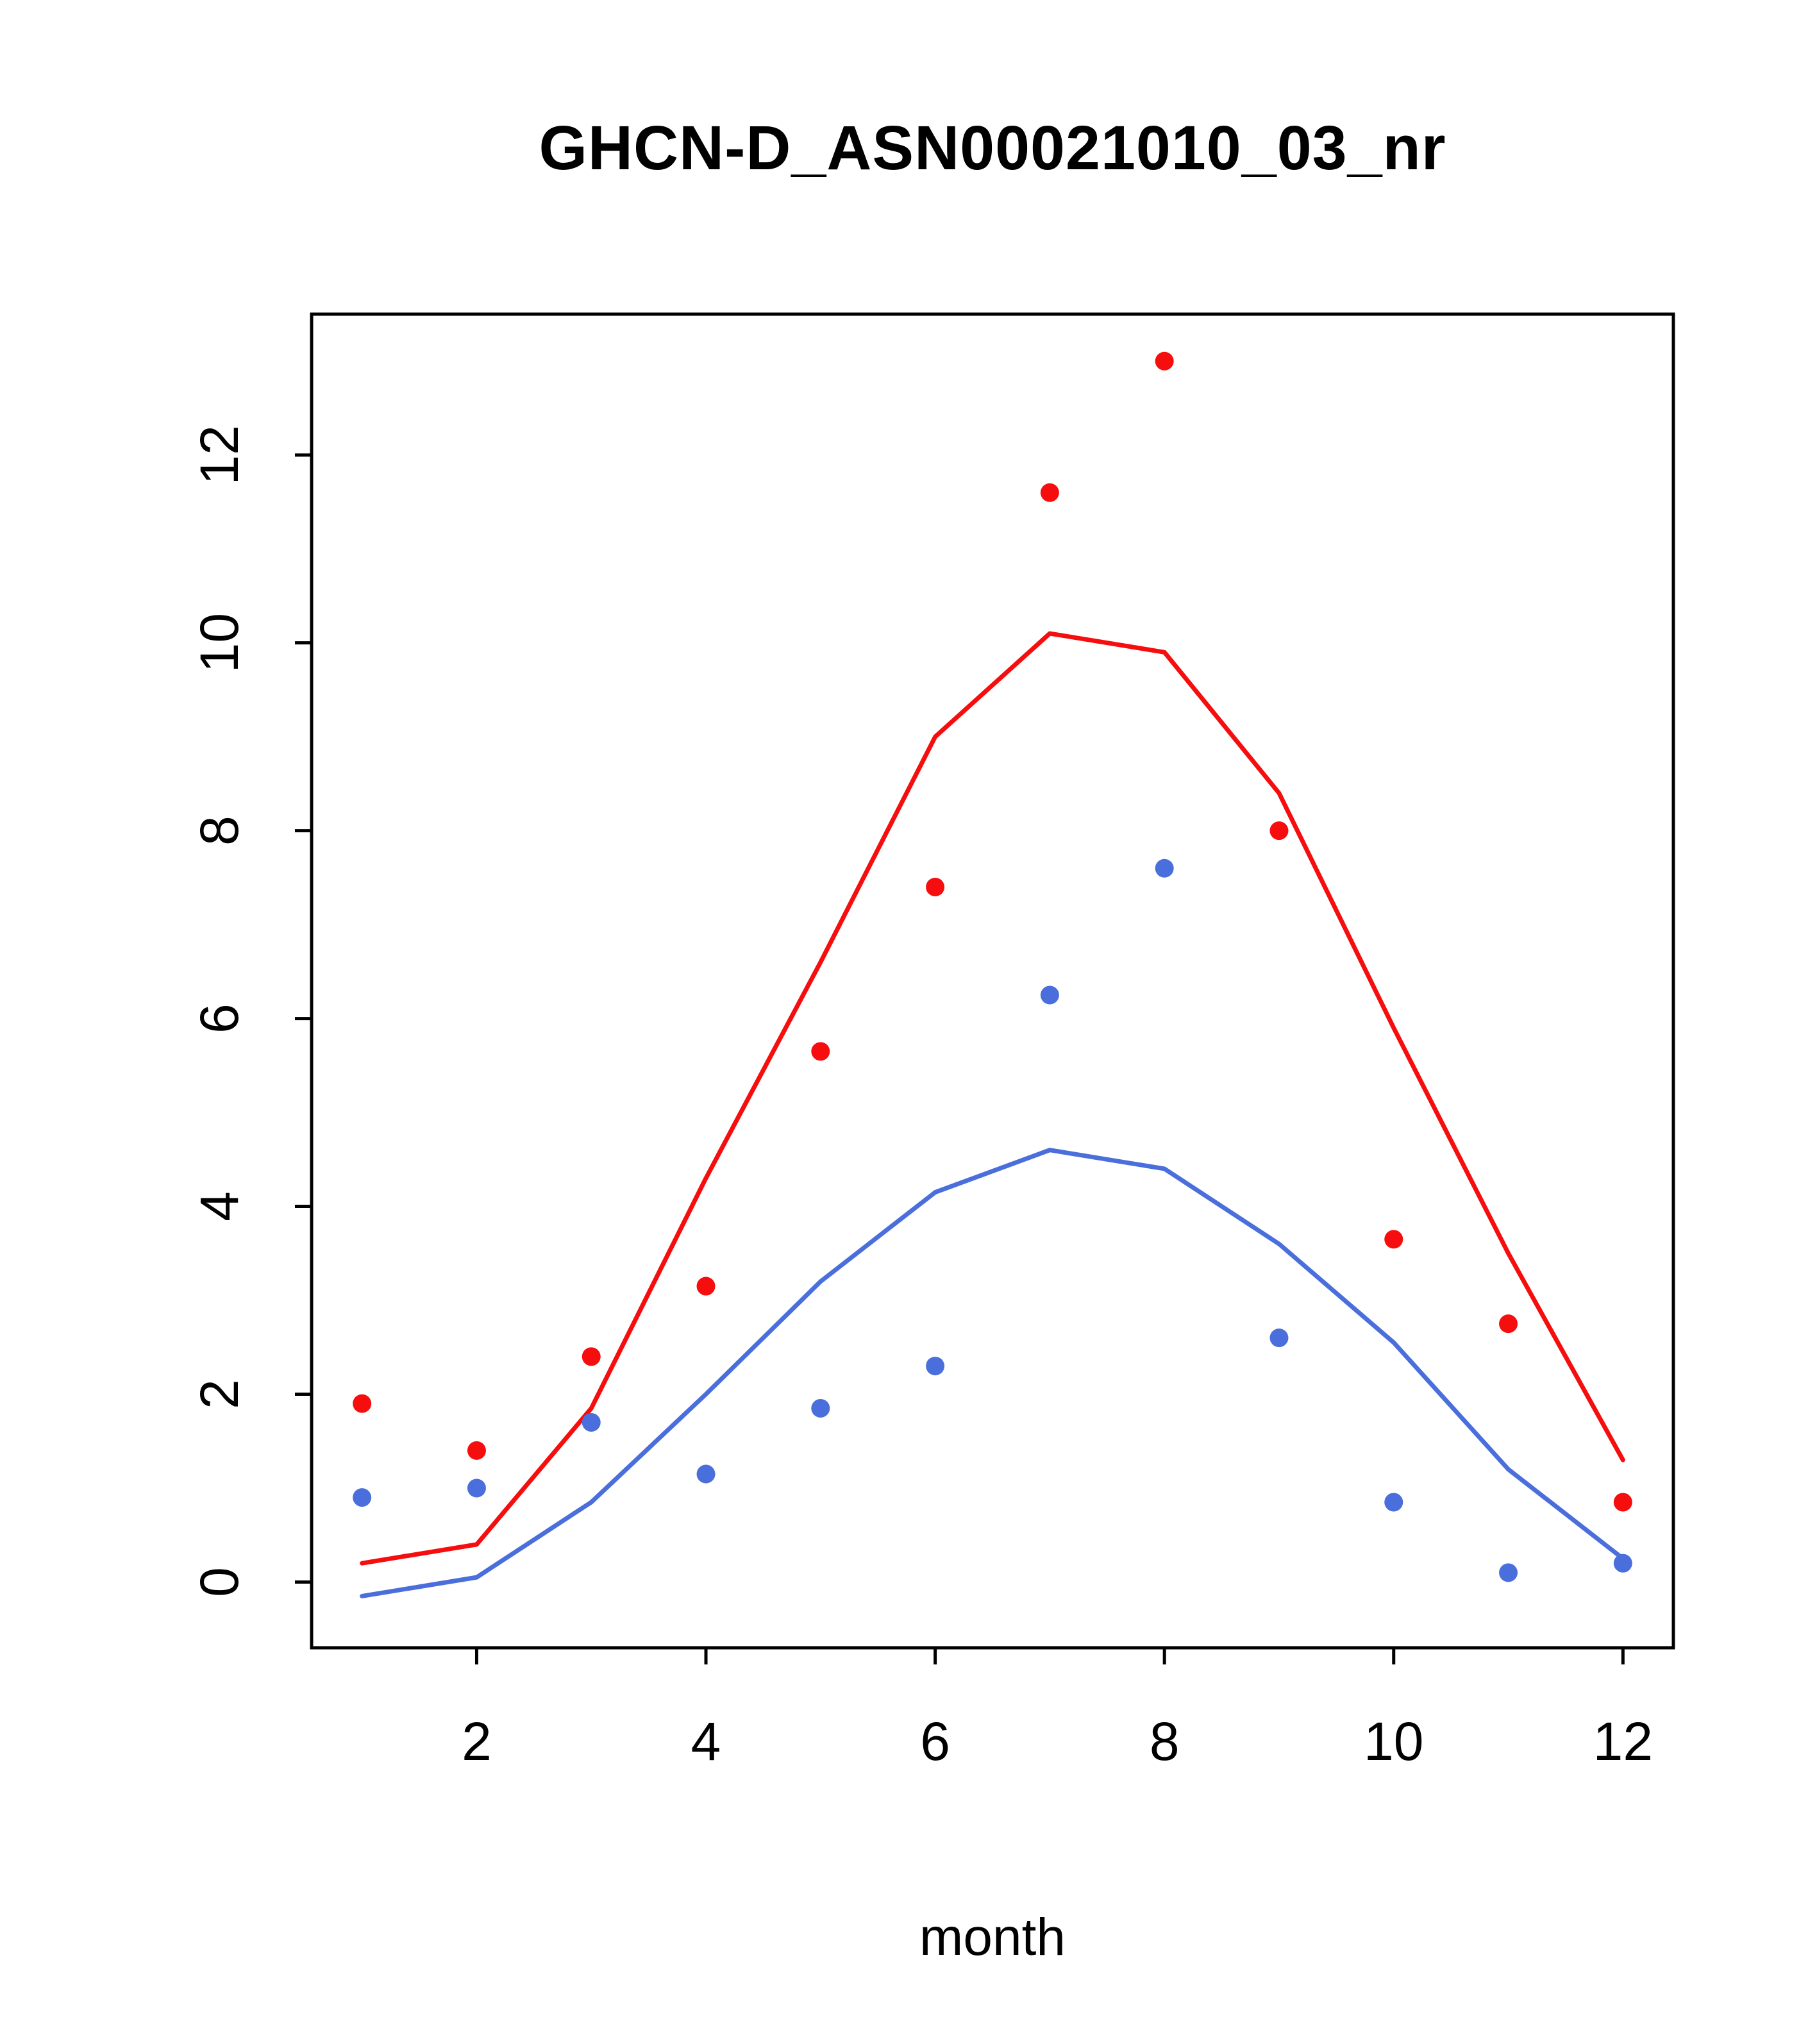 The width and height of the screenshot is (1817, 2044). I want to click on x-tick-label: 12, so click(1623, 1742).